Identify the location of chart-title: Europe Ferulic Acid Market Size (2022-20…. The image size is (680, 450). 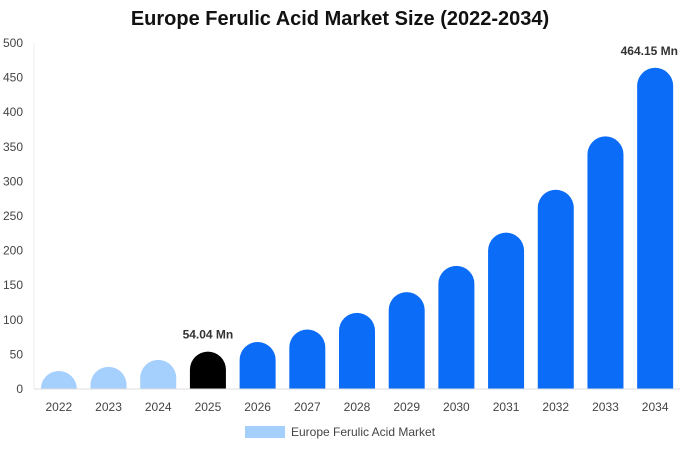
(340, 19).